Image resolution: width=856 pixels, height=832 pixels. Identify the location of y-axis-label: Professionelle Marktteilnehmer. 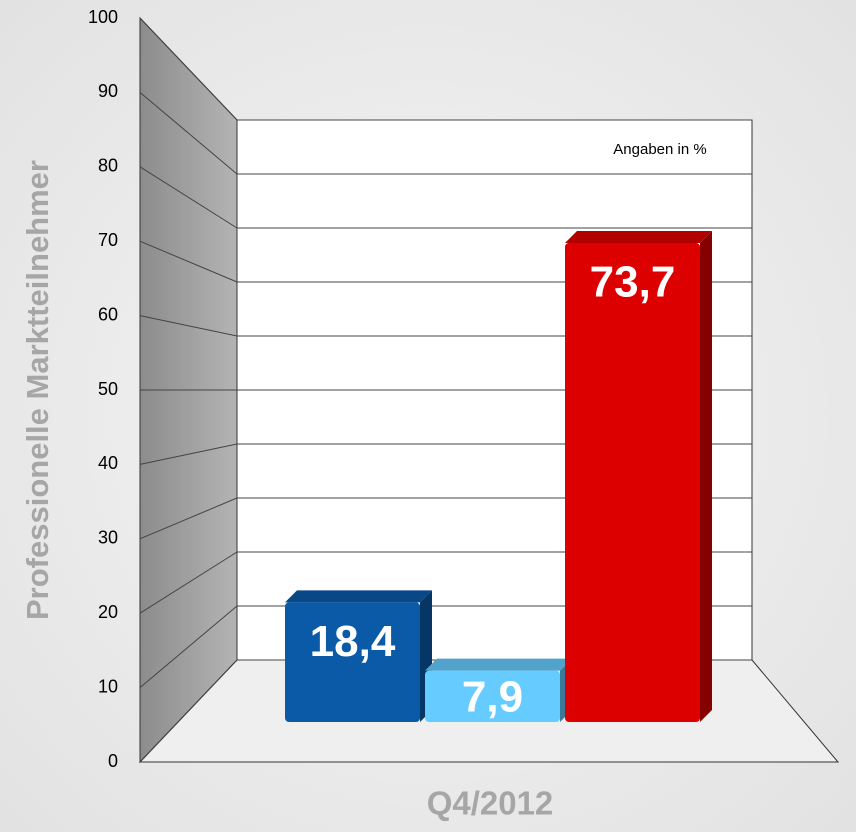
(37, 390).